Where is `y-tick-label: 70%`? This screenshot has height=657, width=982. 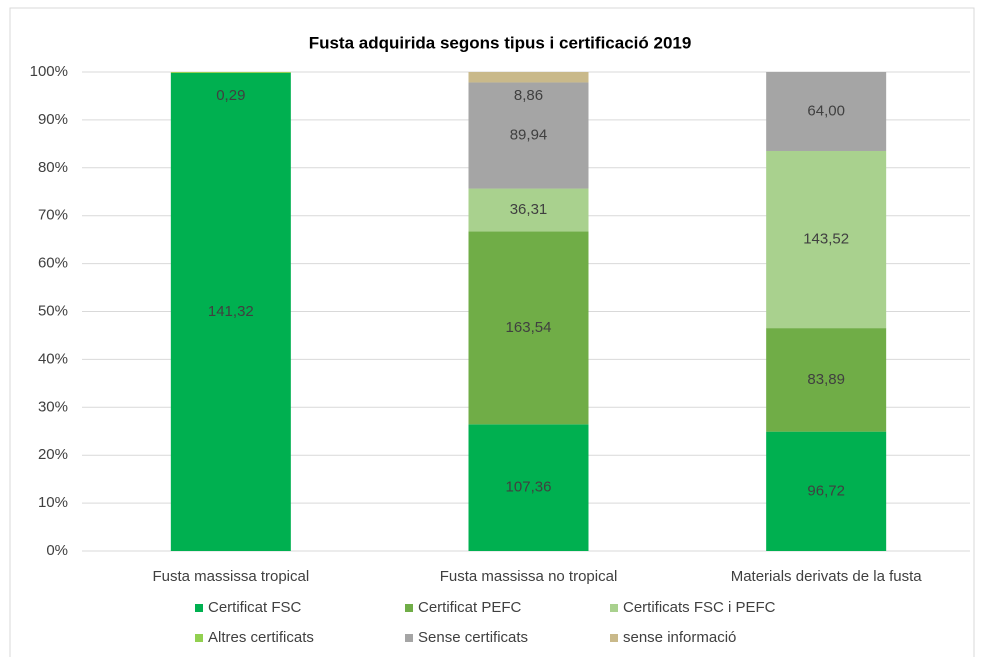
y-tick-label: 70% is located at coordinates (53, 215).